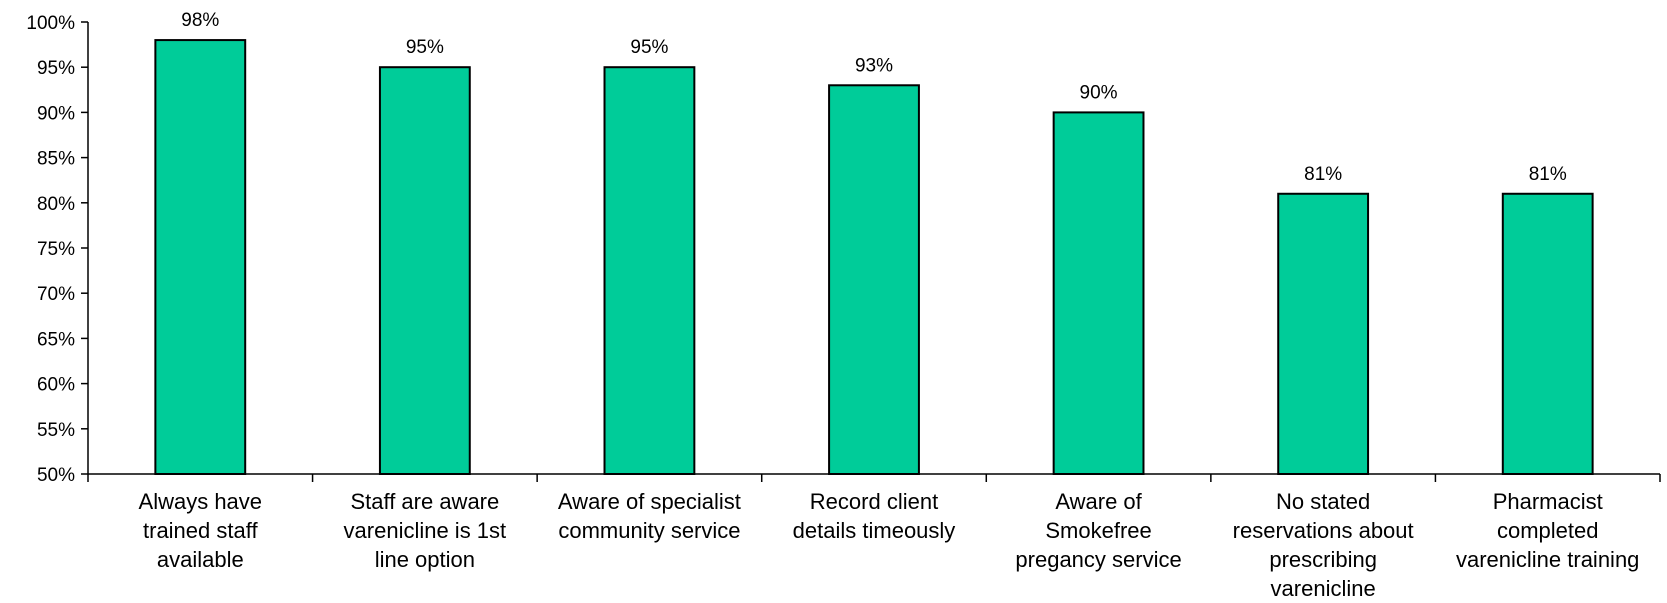 The width and height of the screenshot is (1667, 603). What do you see at coordinates (649, 516) in the screenshot?
I see `x-category-label: Aware of specialist community service` at bounding box center [649, 516].